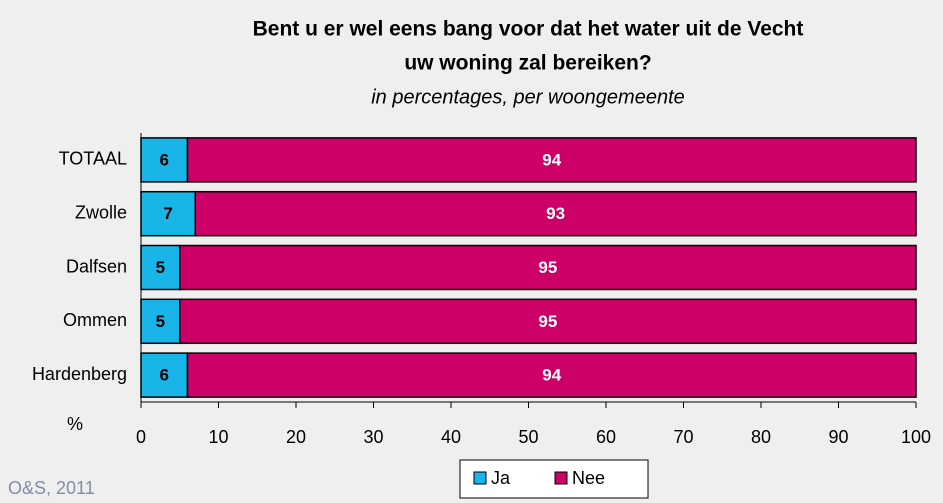 The width and height of the screenshot is (943, 503). I want to click on legend, so click(554, 479).